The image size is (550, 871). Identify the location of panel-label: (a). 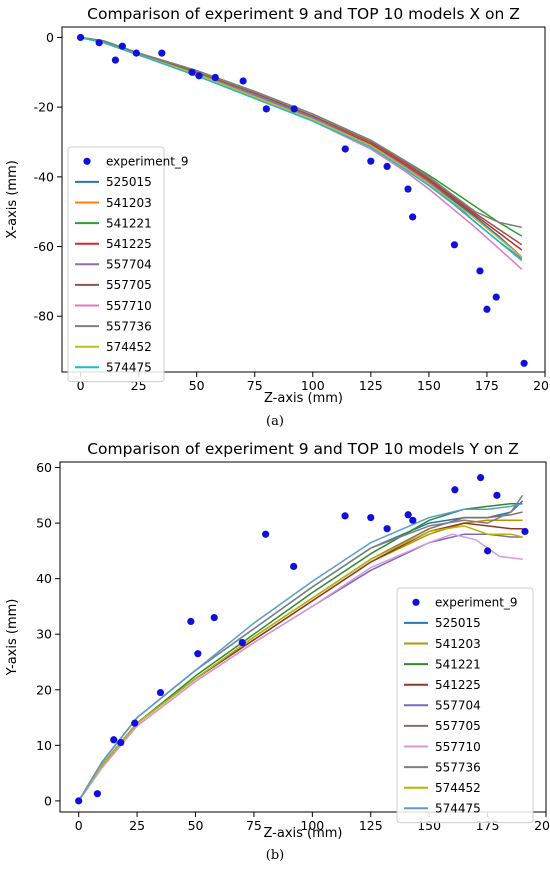
(275, 421).